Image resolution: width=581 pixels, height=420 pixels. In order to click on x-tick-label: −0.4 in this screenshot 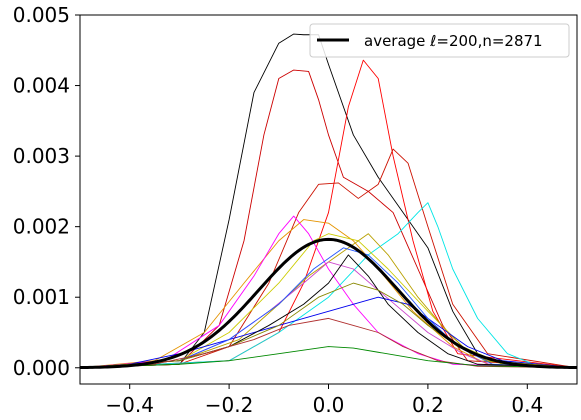, I will do `click(129, 405)`.